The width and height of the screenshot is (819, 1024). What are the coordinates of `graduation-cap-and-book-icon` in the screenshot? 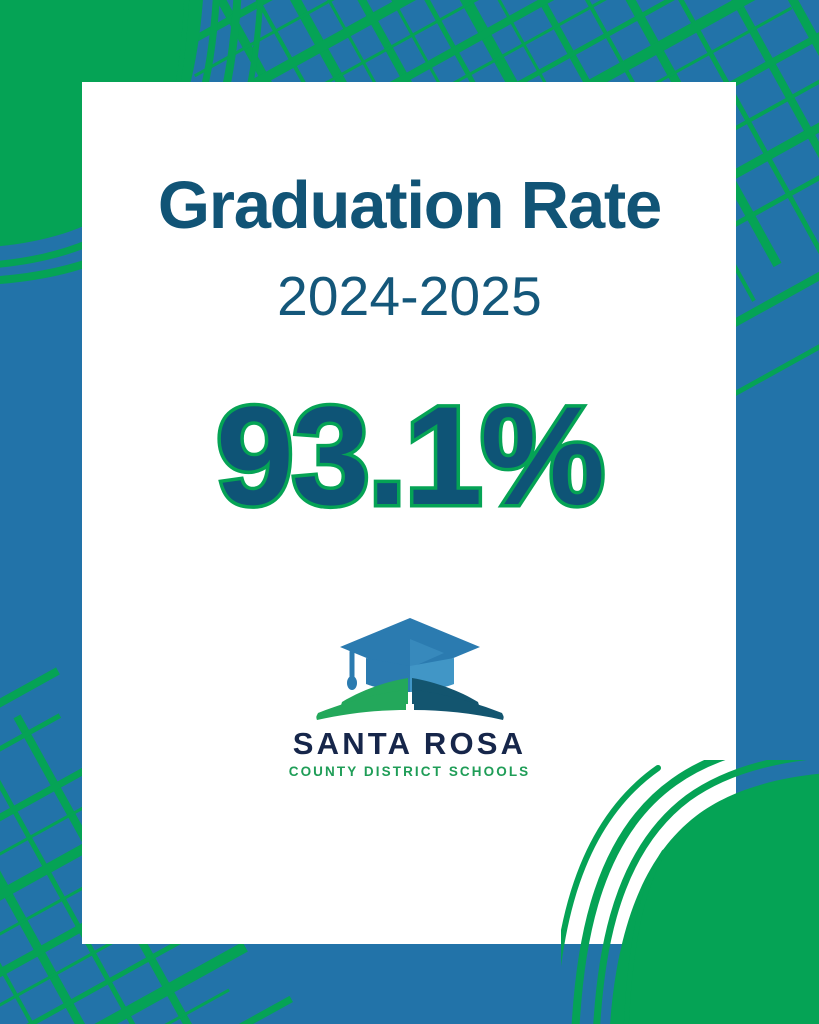 It's located at (409, 669).